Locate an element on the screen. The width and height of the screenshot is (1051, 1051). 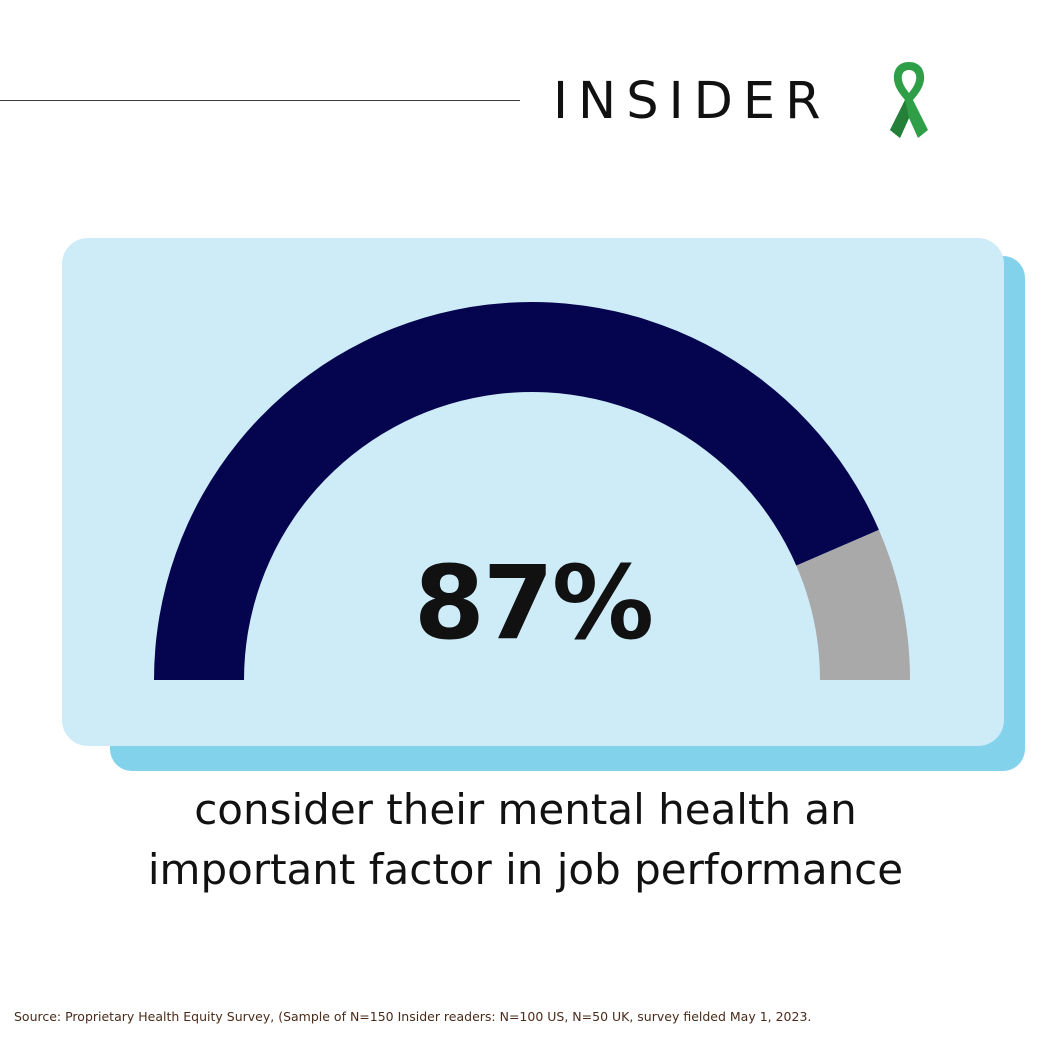
insider-logo: INSIDER is located at coordinates (692, 101).